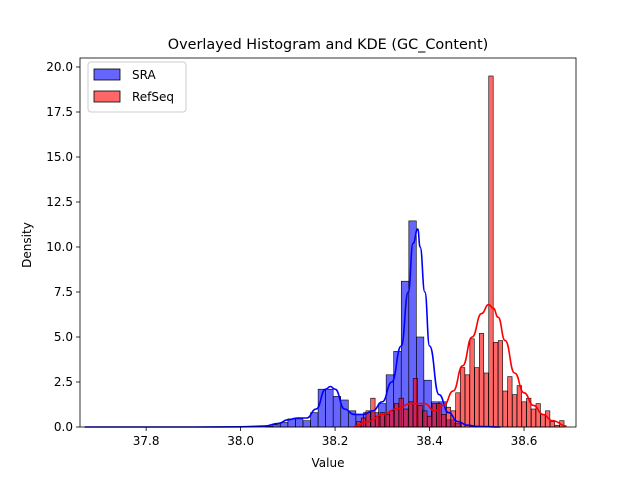 The height and width of the screenshot is (480, 640). What do you see at coordinates (146, 441) in the screenshot?
I see `x-tick-label: 37.8` at bounding box center [146, 441].